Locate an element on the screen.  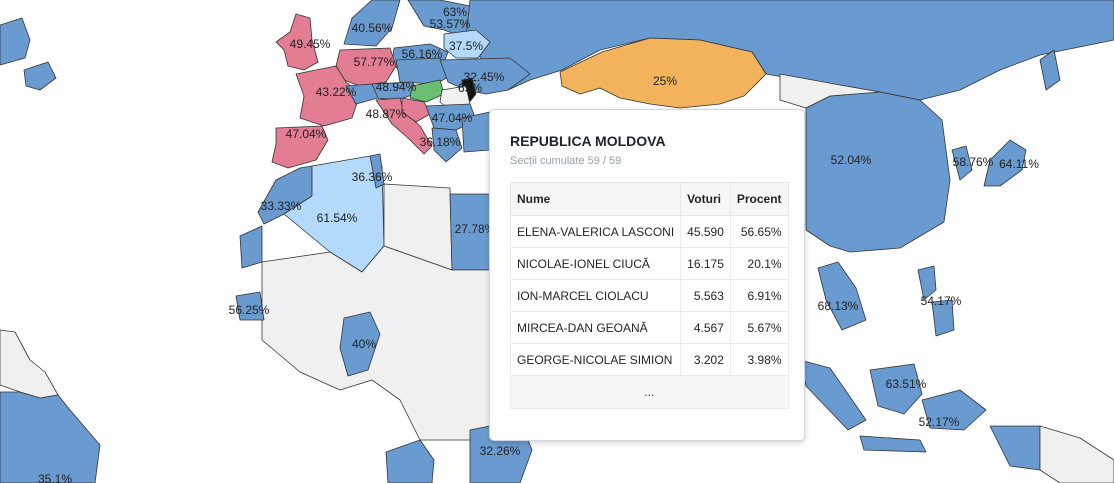
percentage-label-france: 43.22% is located at coordinates (336, 92).